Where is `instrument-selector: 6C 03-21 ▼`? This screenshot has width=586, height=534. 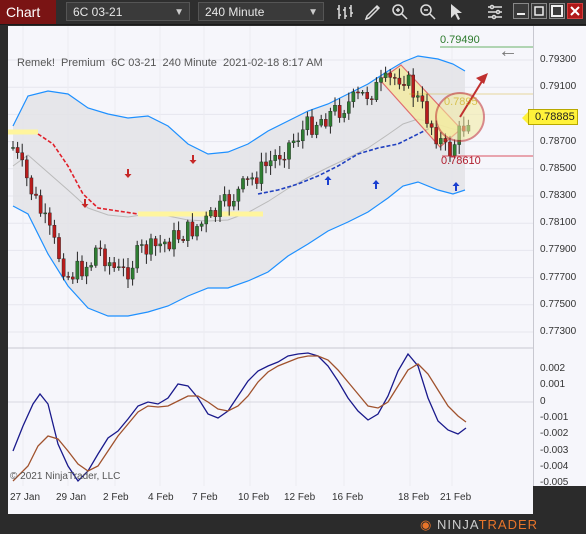 instrument-selector: 6C 03-21 ▼ is located at coordinates (128, 11).